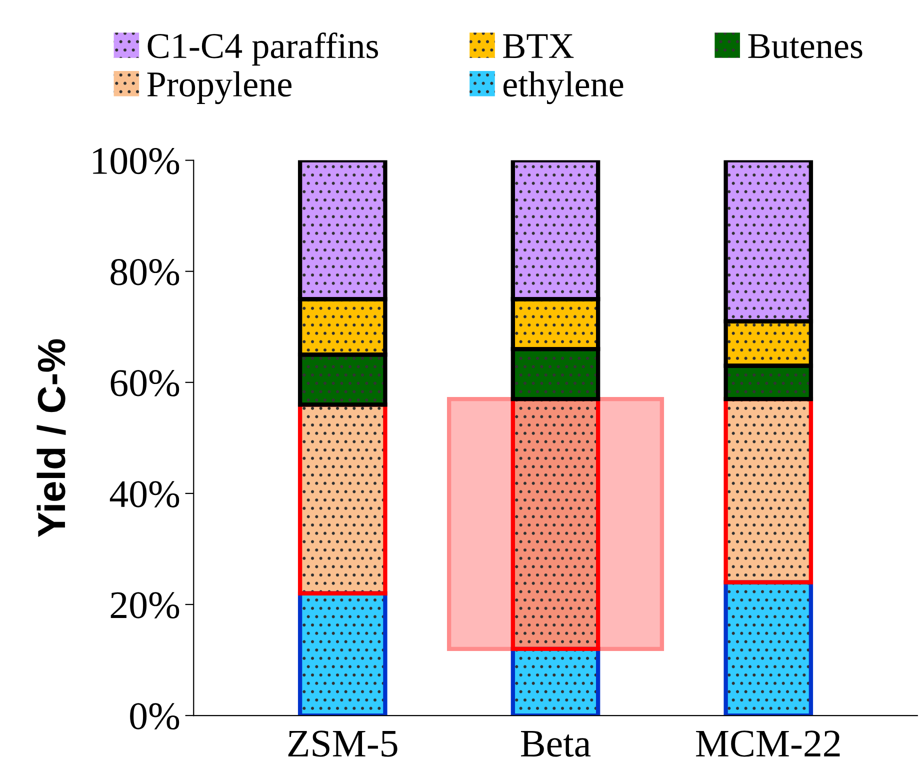 This screenshot has height=782, width=922. I want to click on y-tick-label: 100%, so click(136, 161).